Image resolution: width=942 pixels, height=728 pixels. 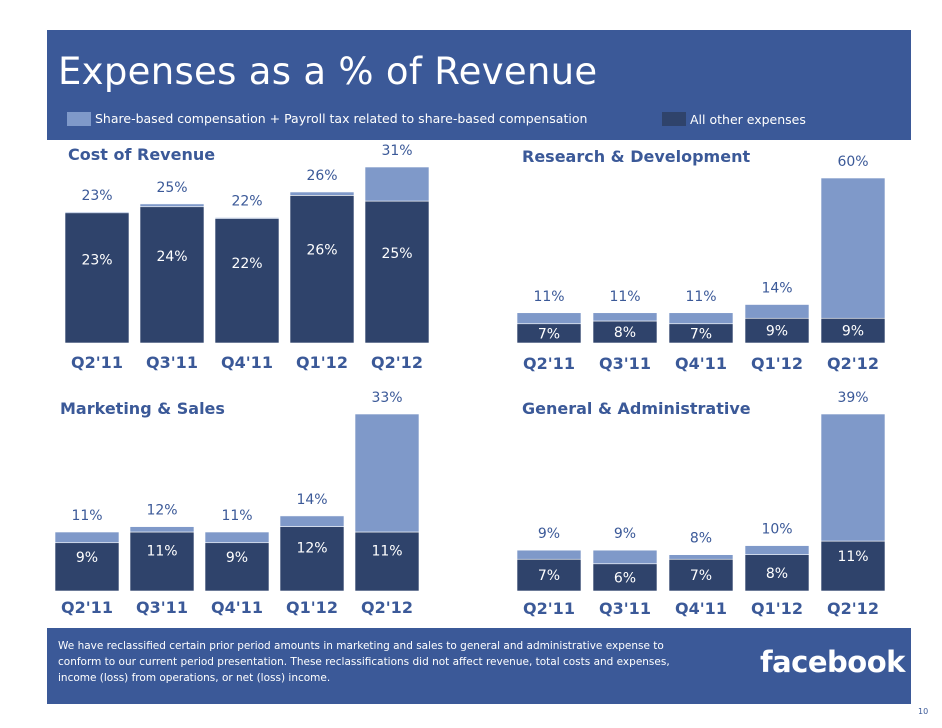 What do you see at coordinates (776, 530) in the screenshot?
I see `data-label-total-general-administrative-3: 10%` at bounding box center [776, 530].